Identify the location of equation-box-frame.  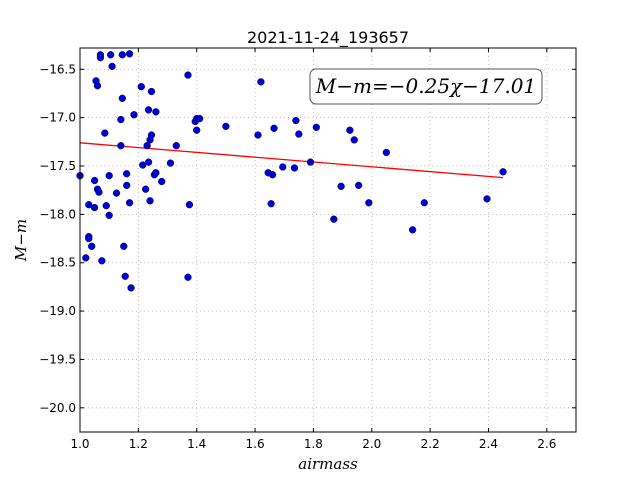
(426, 86).